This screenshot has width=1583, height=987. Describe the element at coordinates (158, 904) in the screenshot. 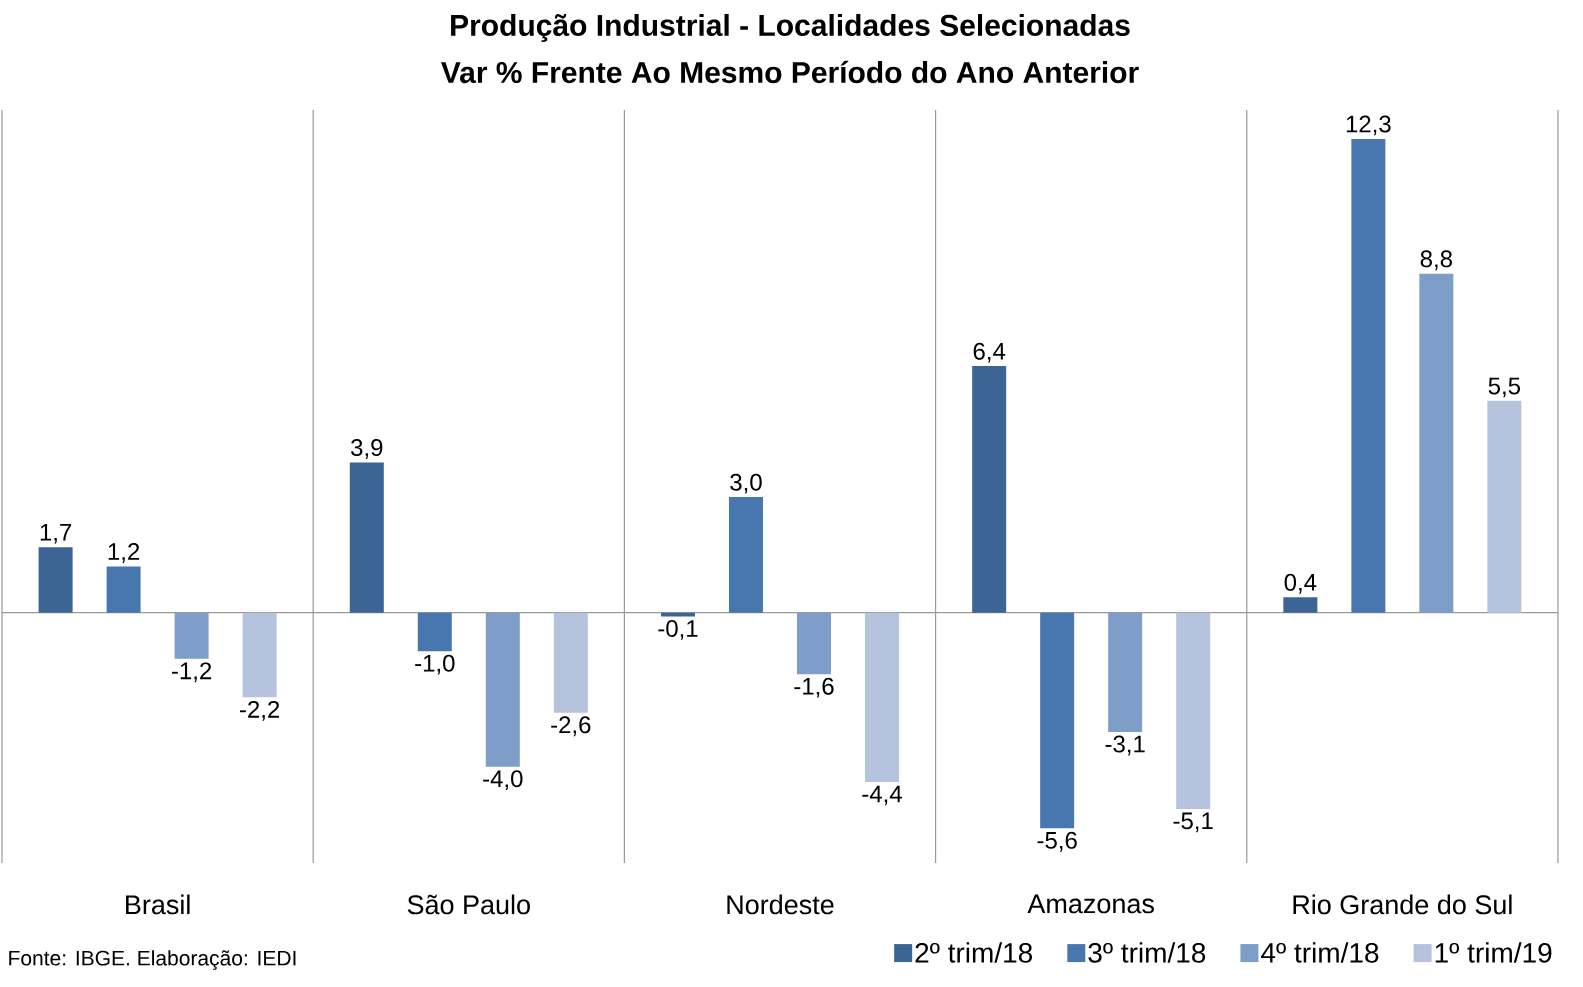

I see `x-tick-label: Brasil` at that location.